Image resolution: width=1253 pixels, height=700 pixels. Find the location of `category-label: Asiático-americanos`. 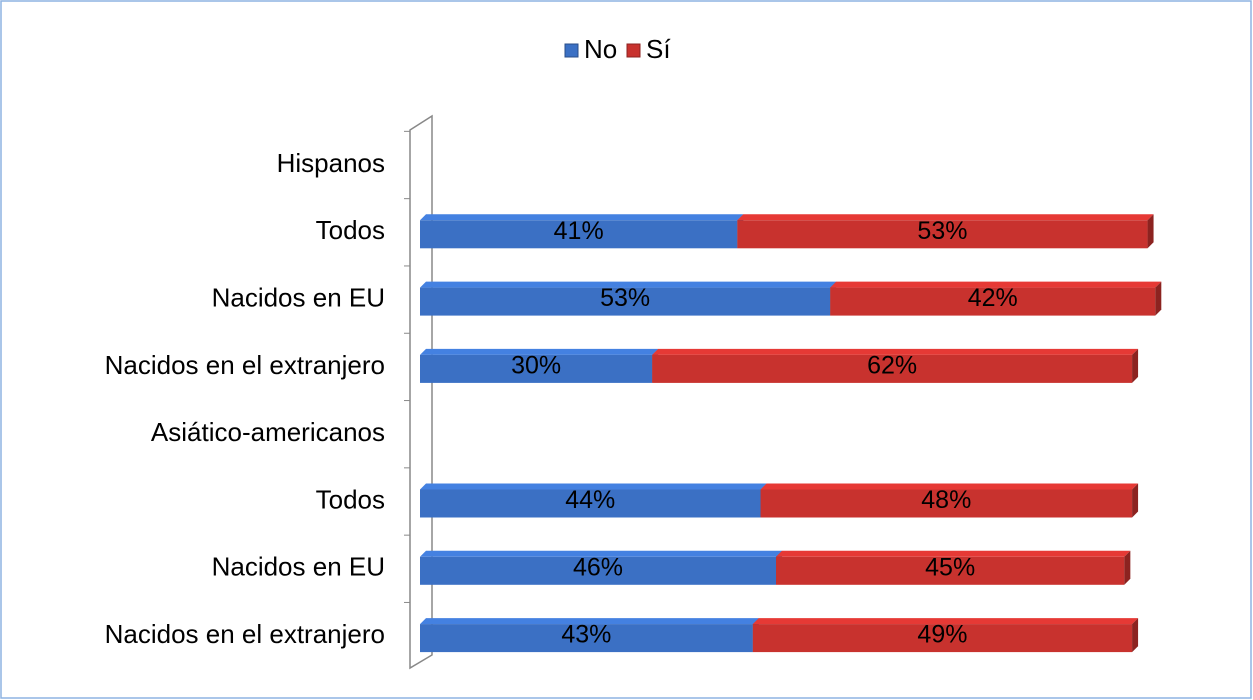

category-label: Asiático-americanos is located at coordinates (268, 432).